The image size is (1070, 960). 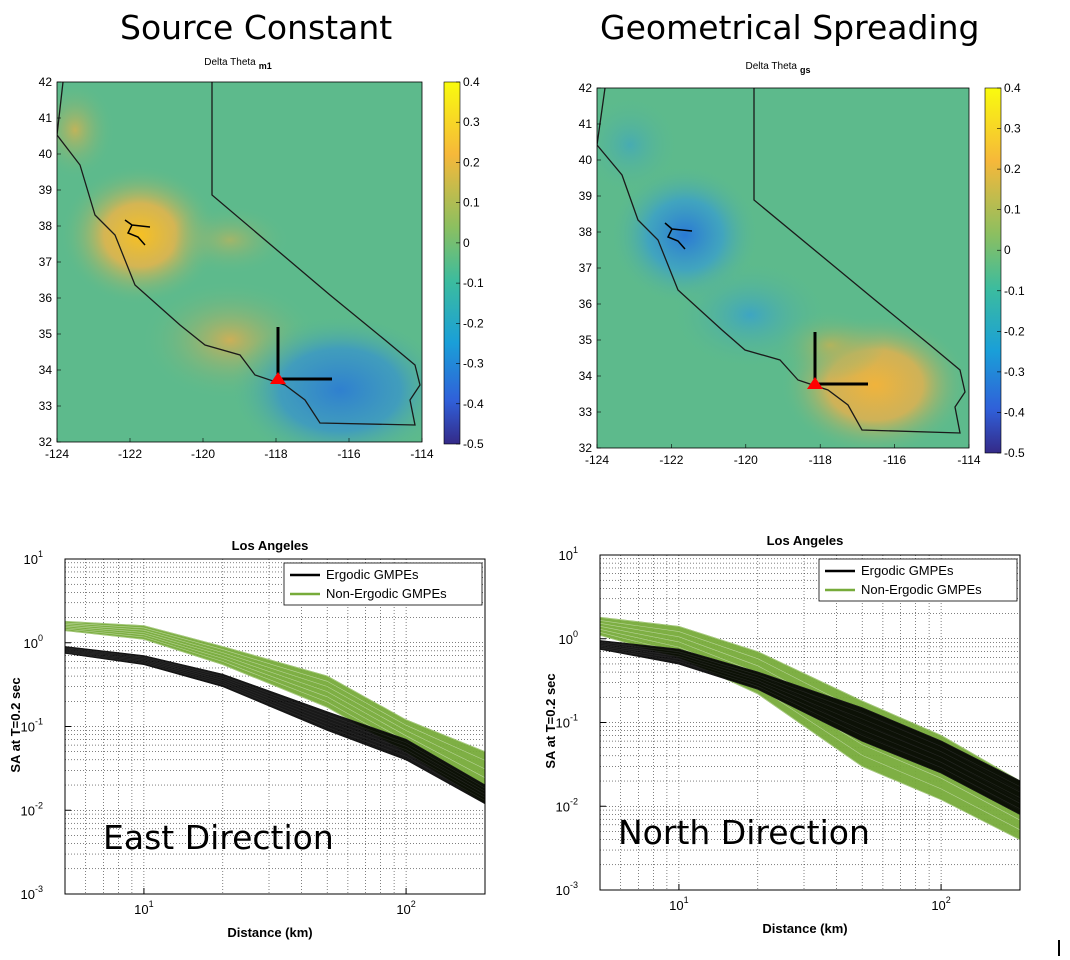 What do you see at coordinates (386, 593) in the screenshot?
I see `legend-label-non-ergodic: Non-Ergodic GMPEs` at bounding box center [386, 593].